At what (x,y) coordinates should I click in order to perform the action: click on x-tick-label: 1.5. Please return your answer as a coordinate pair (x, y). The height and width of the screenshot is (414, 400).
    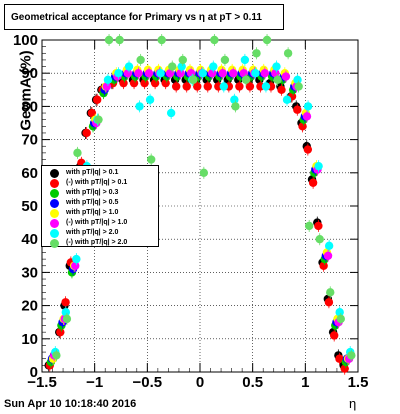
    Looking at the image, I should click on (358, 382).